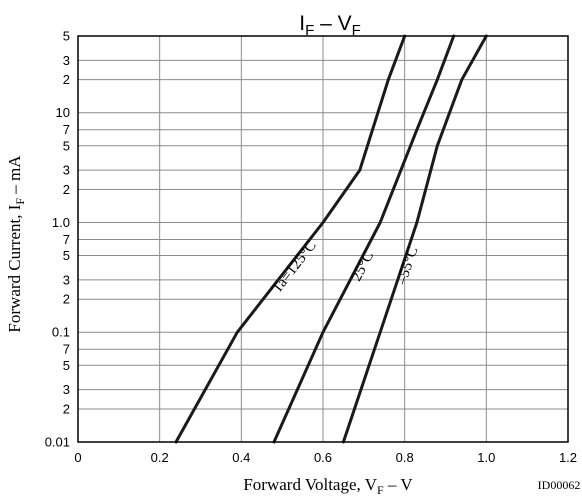 Image resolution: width=582 pixels, height=503 pixels. Describe the element at coordinates (568, 457) in the screenshot. I see `x-tick-label: 1.2` at that location.